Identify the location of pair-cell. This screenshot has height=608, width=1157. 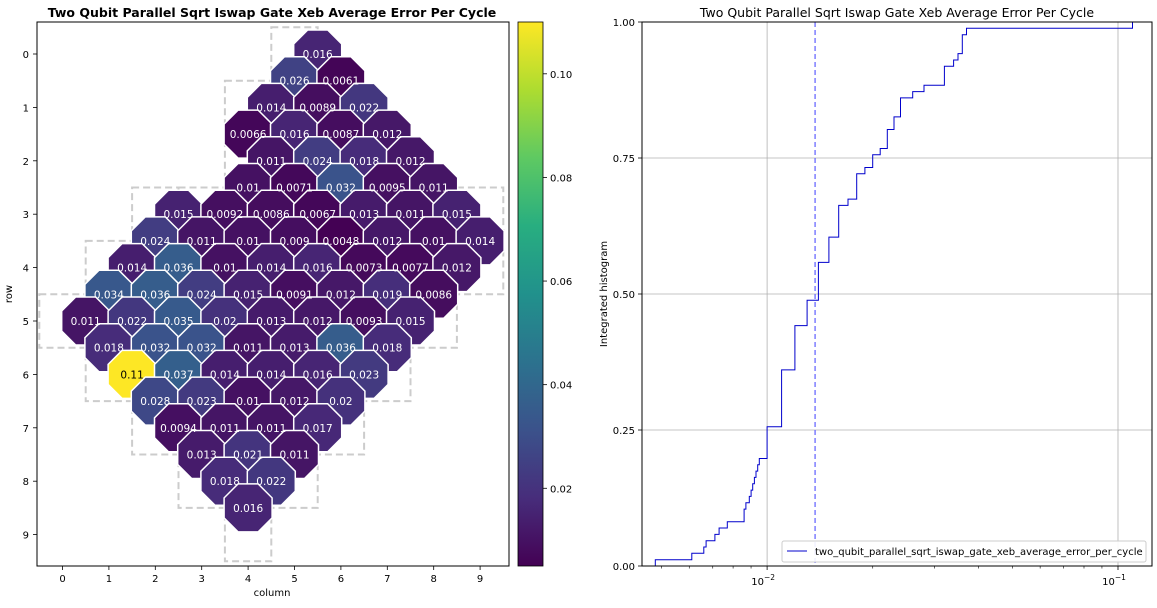
(248, 508).